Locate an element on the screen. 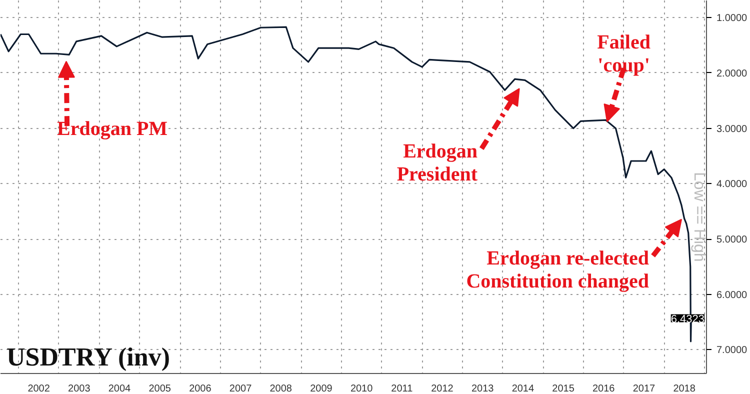 This screenshot has height=394, width=750. annotation: Erdogan PM is located at coordinates (112, 129).